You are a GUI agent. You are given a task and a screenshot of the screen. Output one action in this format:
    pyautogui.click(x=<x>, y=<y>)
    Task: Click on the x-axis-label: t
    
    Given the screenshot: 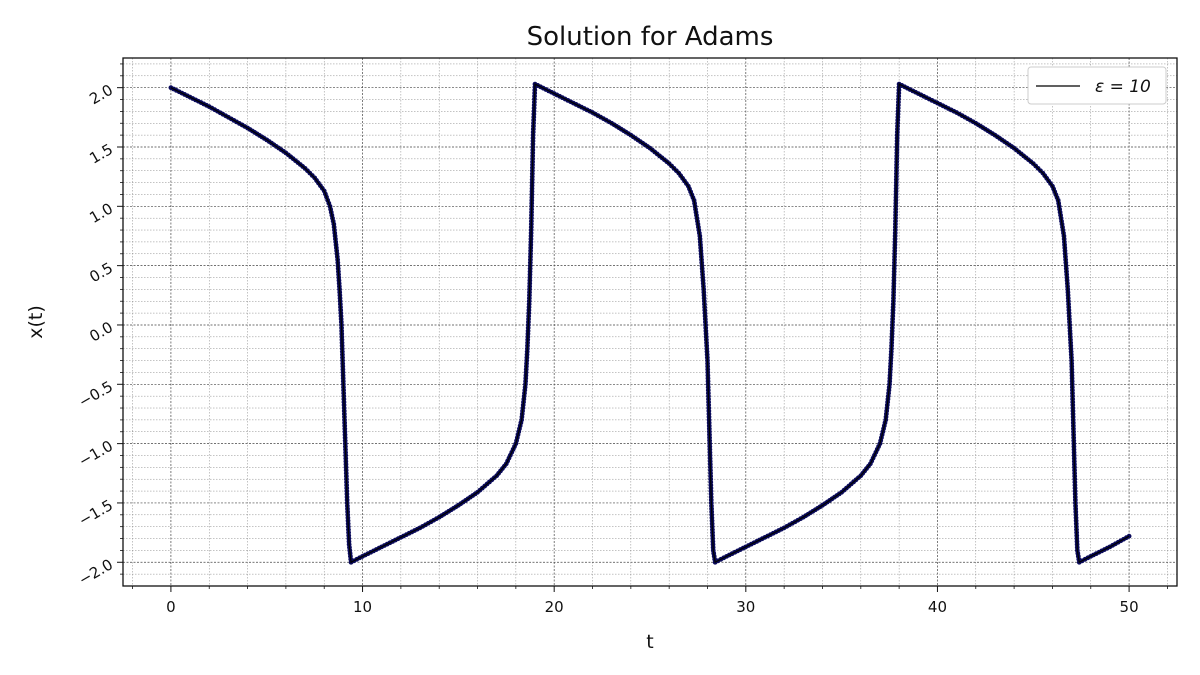 What is the action you would take?
    pyautogui.click(x=649, y=642)
    